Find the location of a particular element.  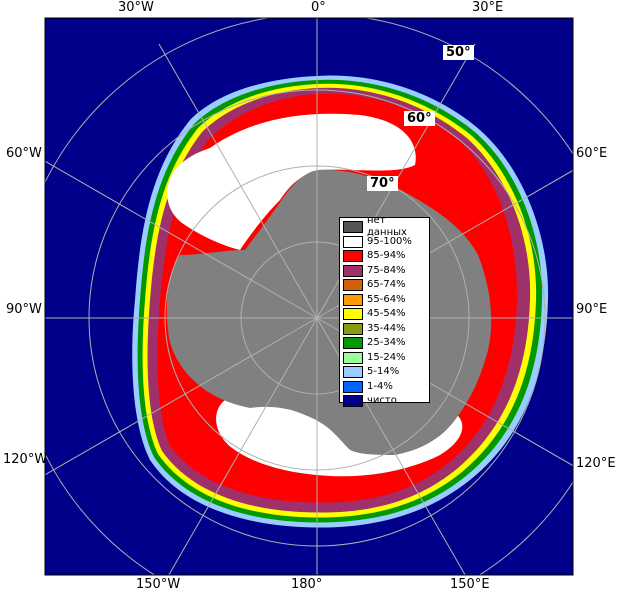

legend-item: 5-14% is located at coordinates (384, 372).